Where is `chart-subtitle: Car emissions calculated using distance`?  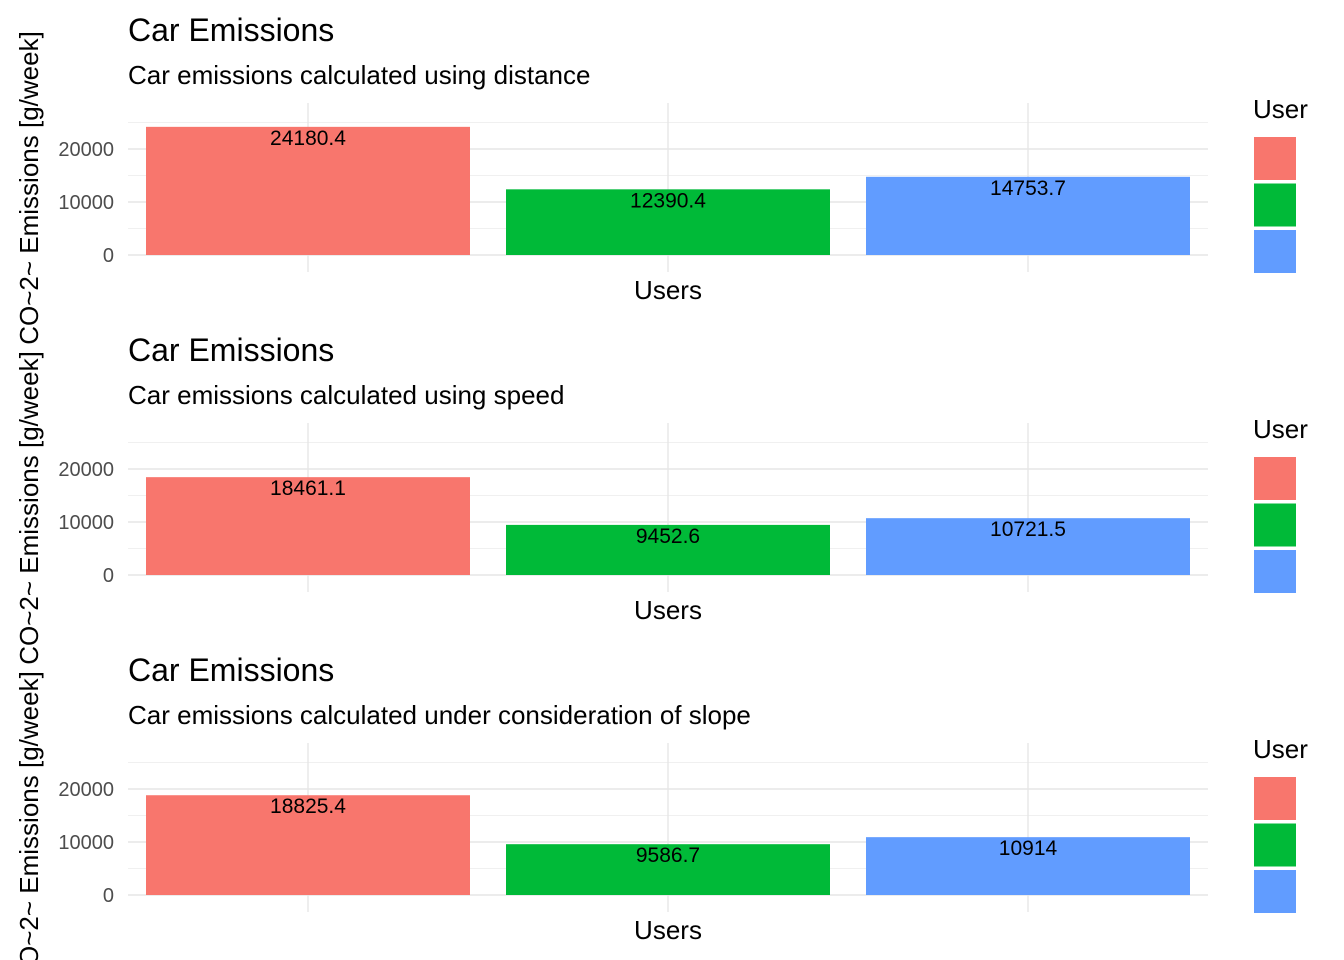
chart-subtitle: Car emissions calculated using distance is located at coordinates (359, 75).